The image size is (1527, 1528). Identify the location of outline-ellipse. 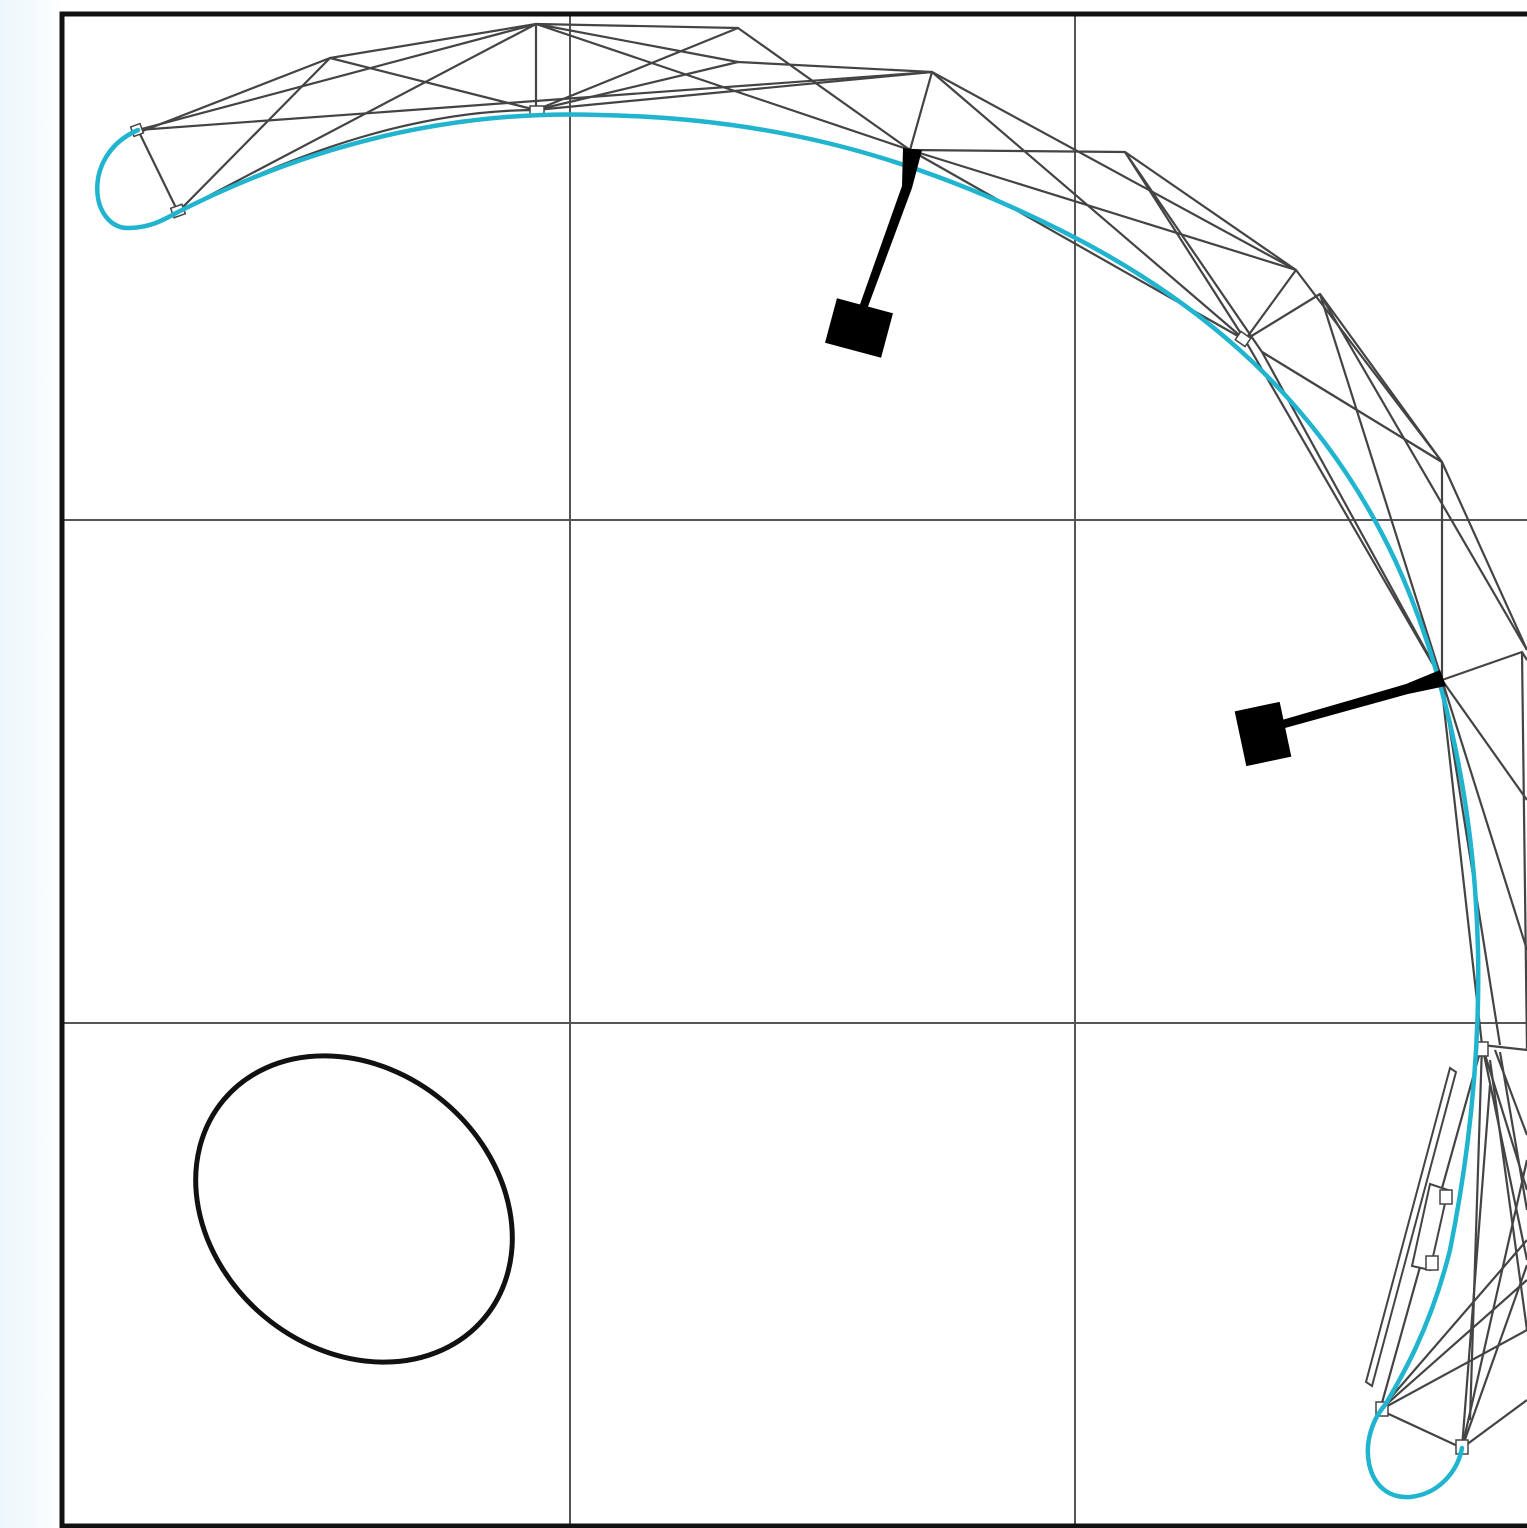
(354, 1209).